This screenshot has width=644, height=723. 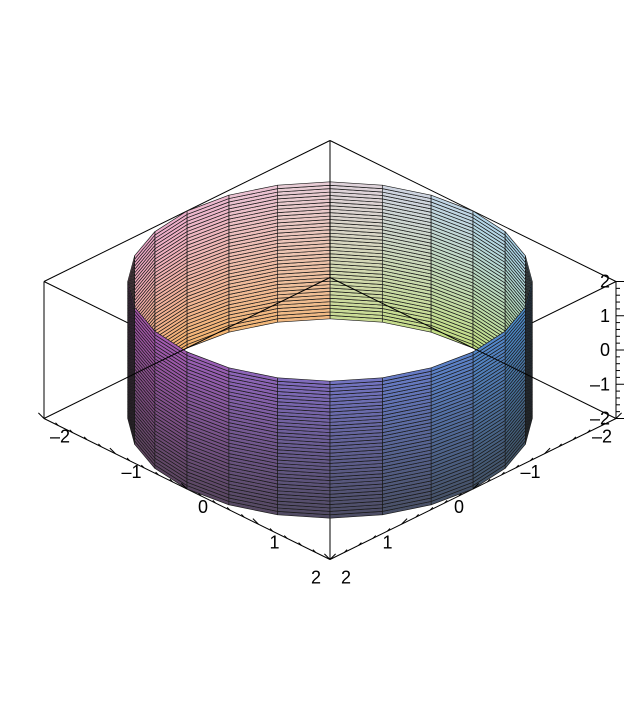 I want to click on y-tick-label: 0, so click(x=203, y=507).